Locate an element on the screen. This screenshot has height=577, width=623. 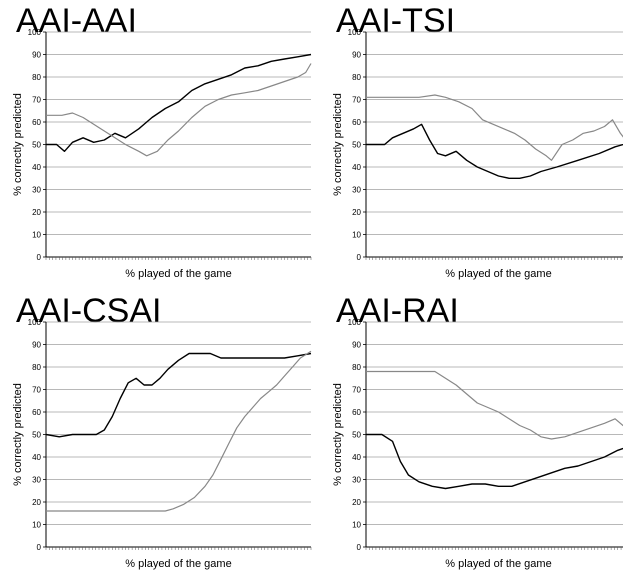
chart-title: AAI-AAI is located at coordinates (76, 21).